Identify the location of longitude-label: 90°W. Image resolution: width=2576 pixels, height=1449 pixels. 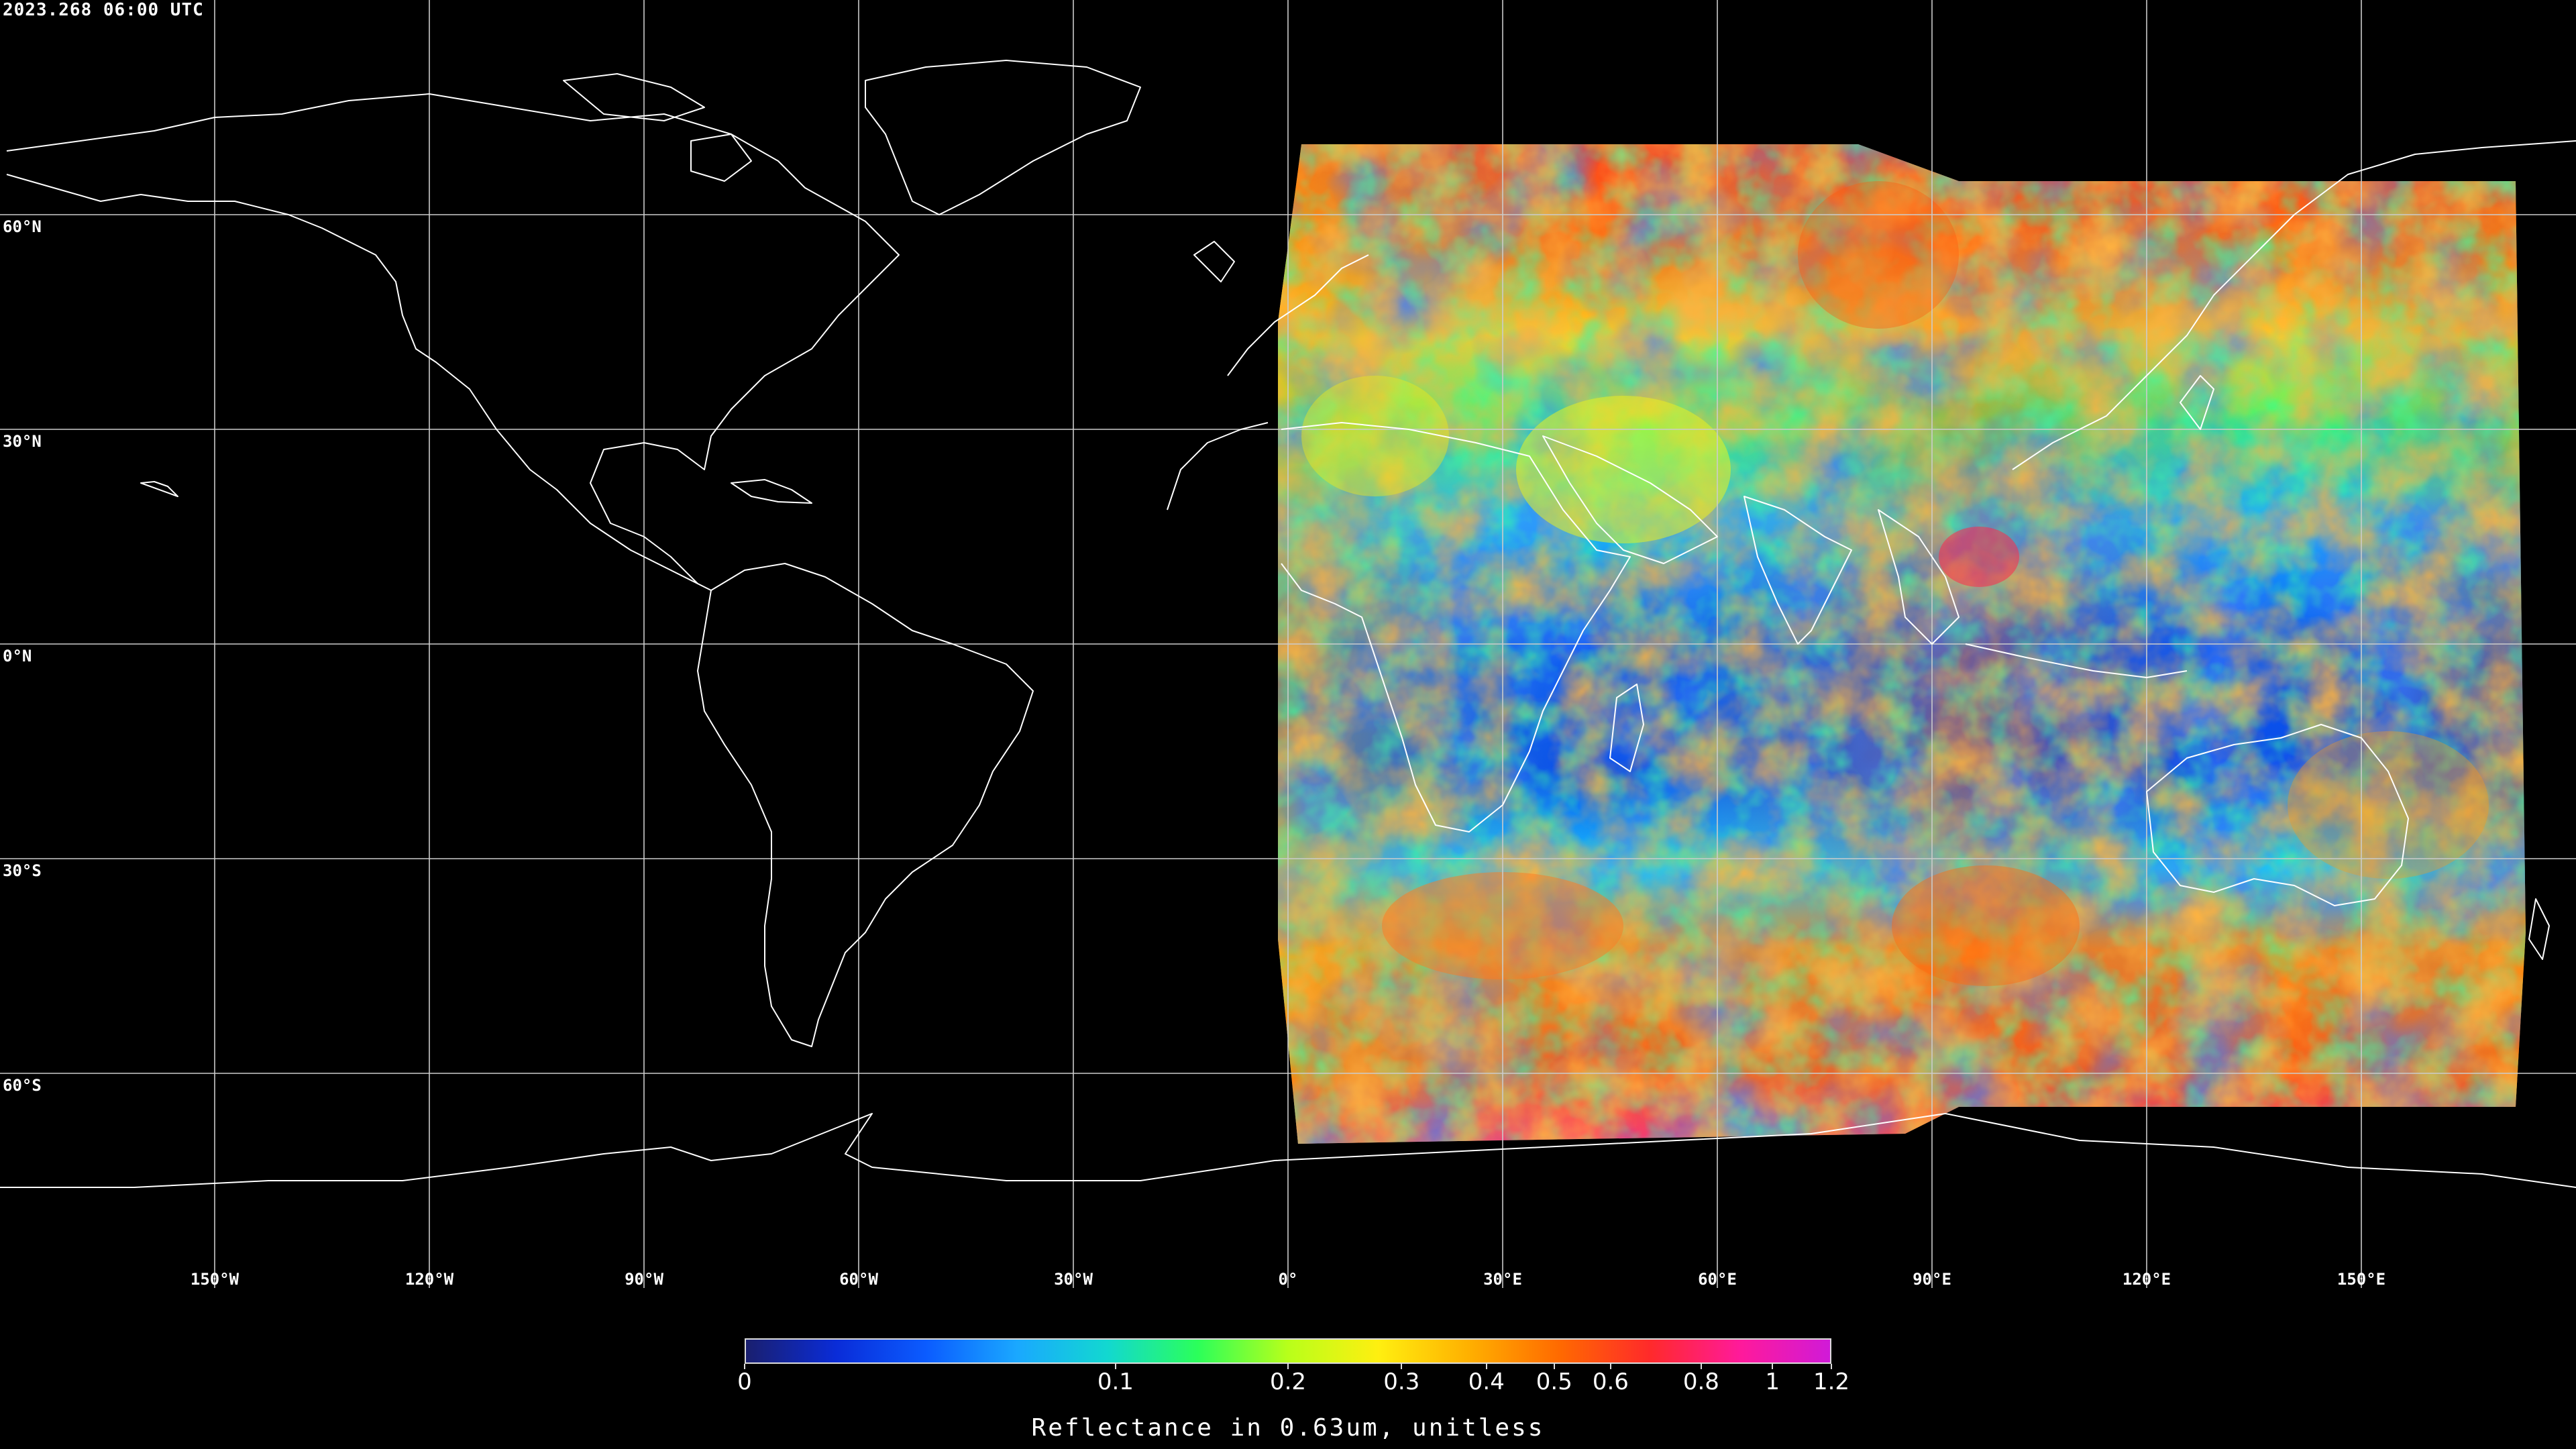
(644, 1279).